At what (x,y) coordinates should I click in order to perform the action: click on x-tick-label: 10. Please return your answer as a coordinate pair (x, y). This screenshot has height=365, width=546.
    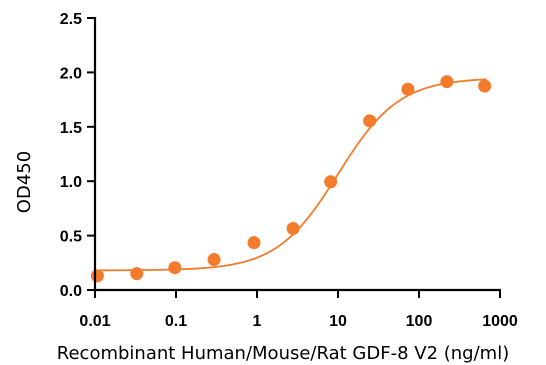
    Looking at the image, I should click on (338, 321).